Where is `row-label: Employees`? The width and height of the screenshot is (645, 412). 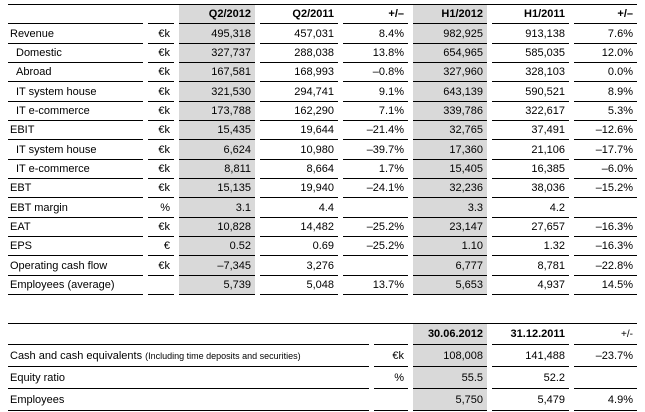
row-label: Employees is located at coordinates (188, 400).